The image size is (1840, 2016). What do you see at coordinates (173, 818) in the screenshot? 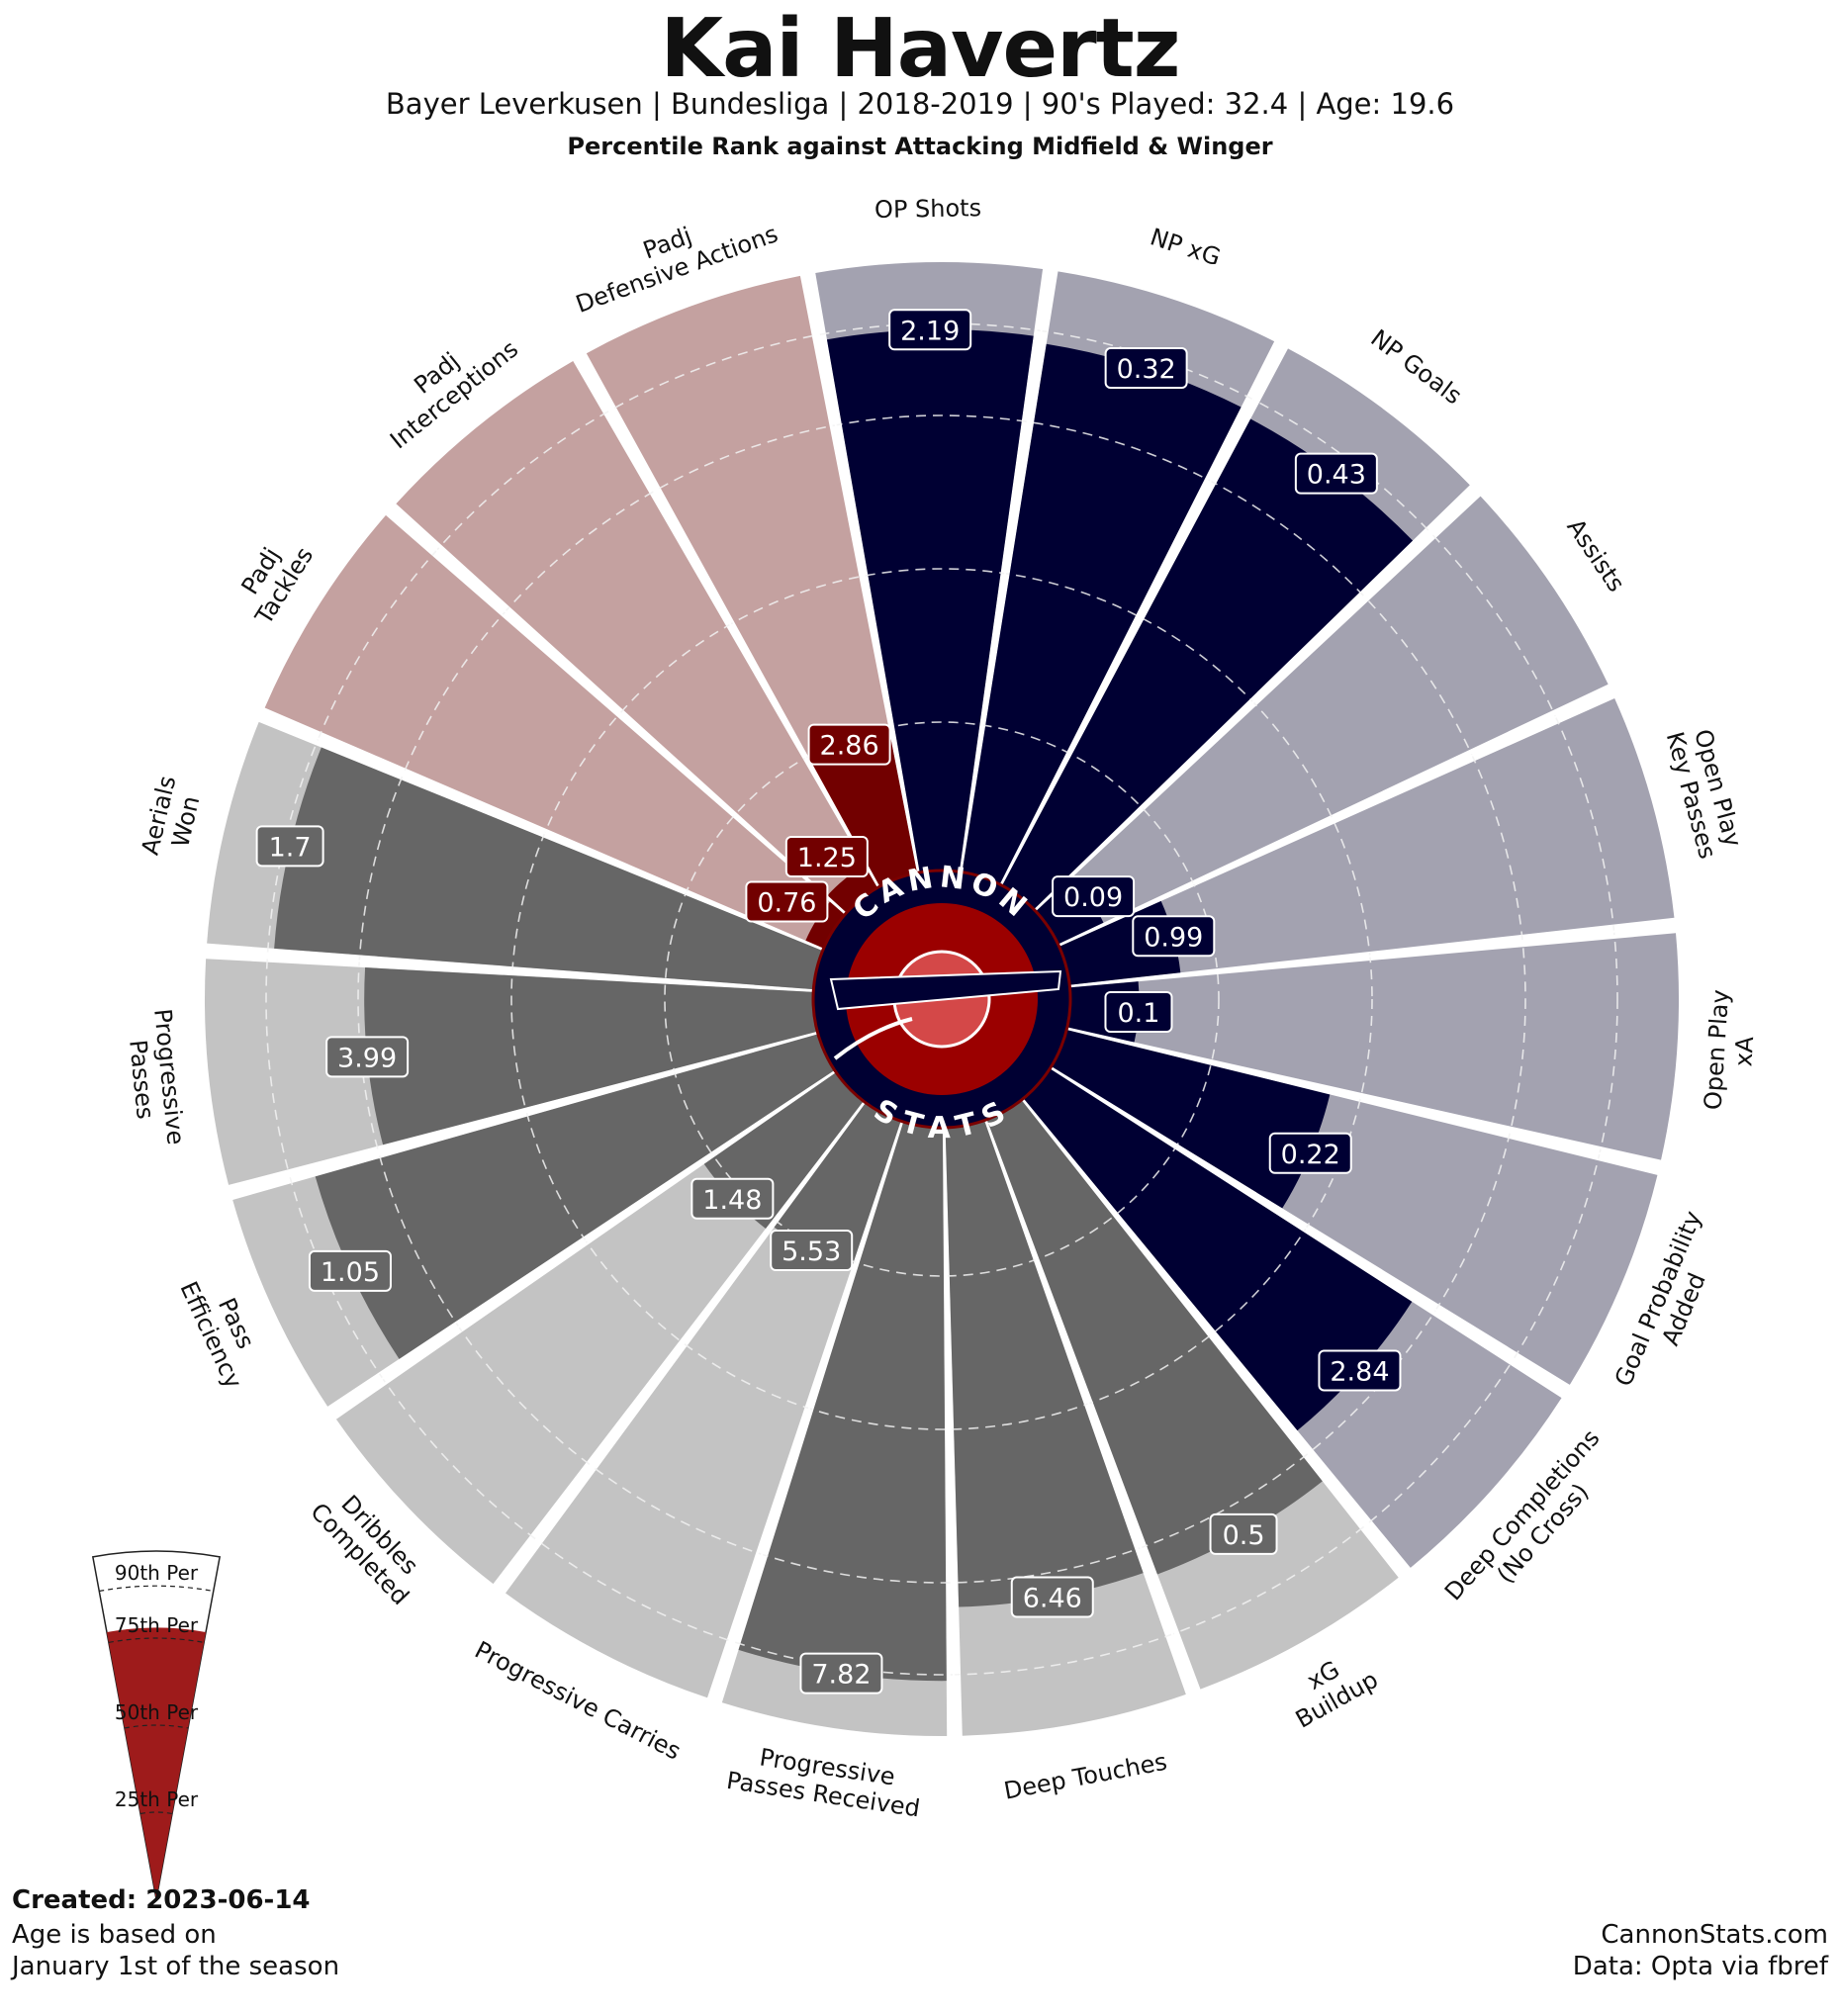
I see `slice-label: AerialsWon` at bounding box center [173, 818].